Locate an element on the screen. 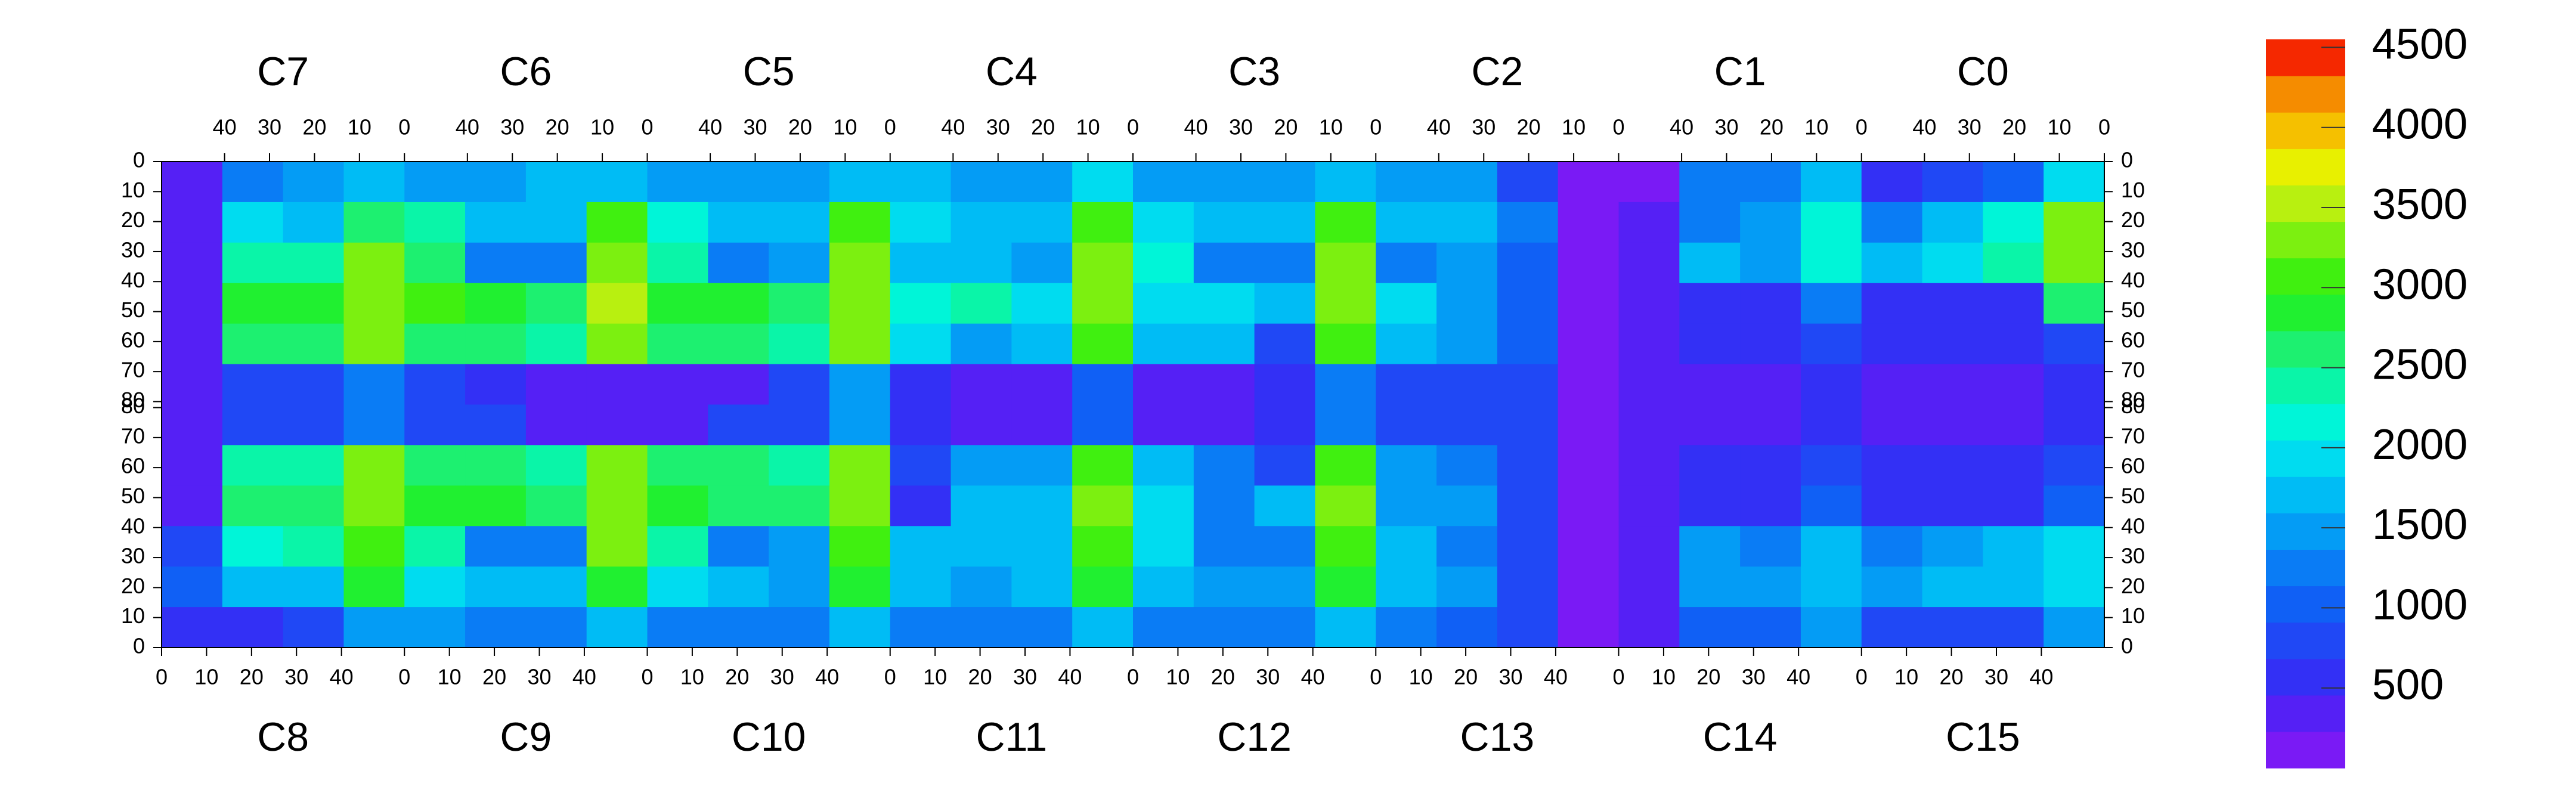  y-tick-label: 60 is located at coordinates (133, 466).